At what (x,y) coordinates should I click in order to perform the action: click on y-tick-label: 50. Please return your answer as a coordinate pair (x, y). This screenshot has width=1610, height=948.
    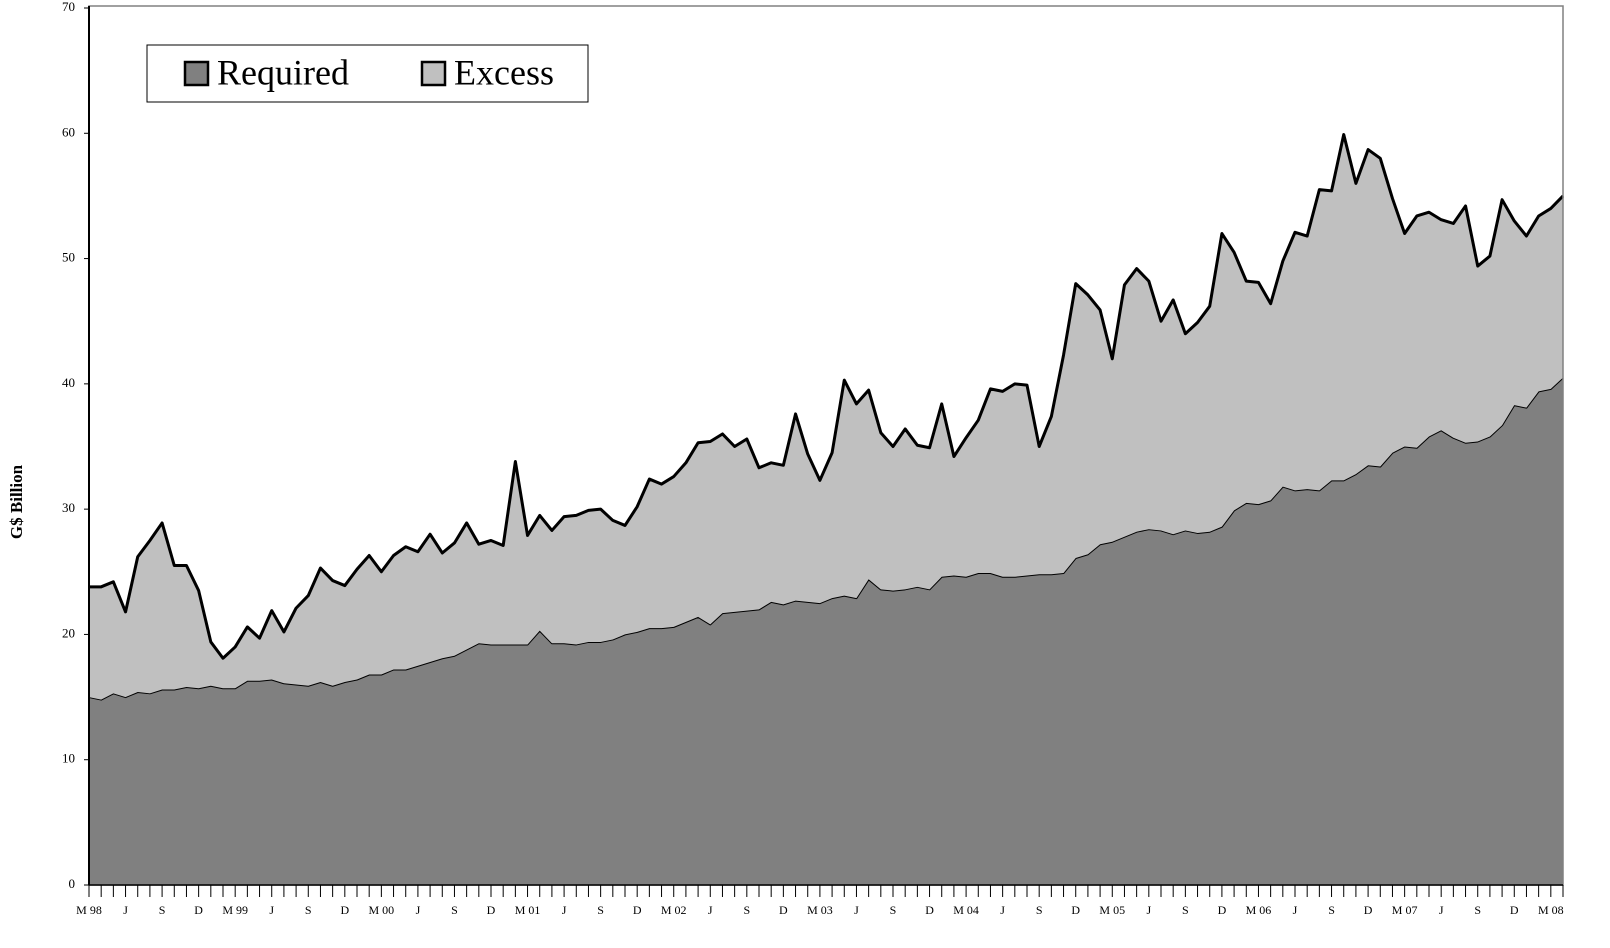
    Looking at the image, I should click on (68, 257).